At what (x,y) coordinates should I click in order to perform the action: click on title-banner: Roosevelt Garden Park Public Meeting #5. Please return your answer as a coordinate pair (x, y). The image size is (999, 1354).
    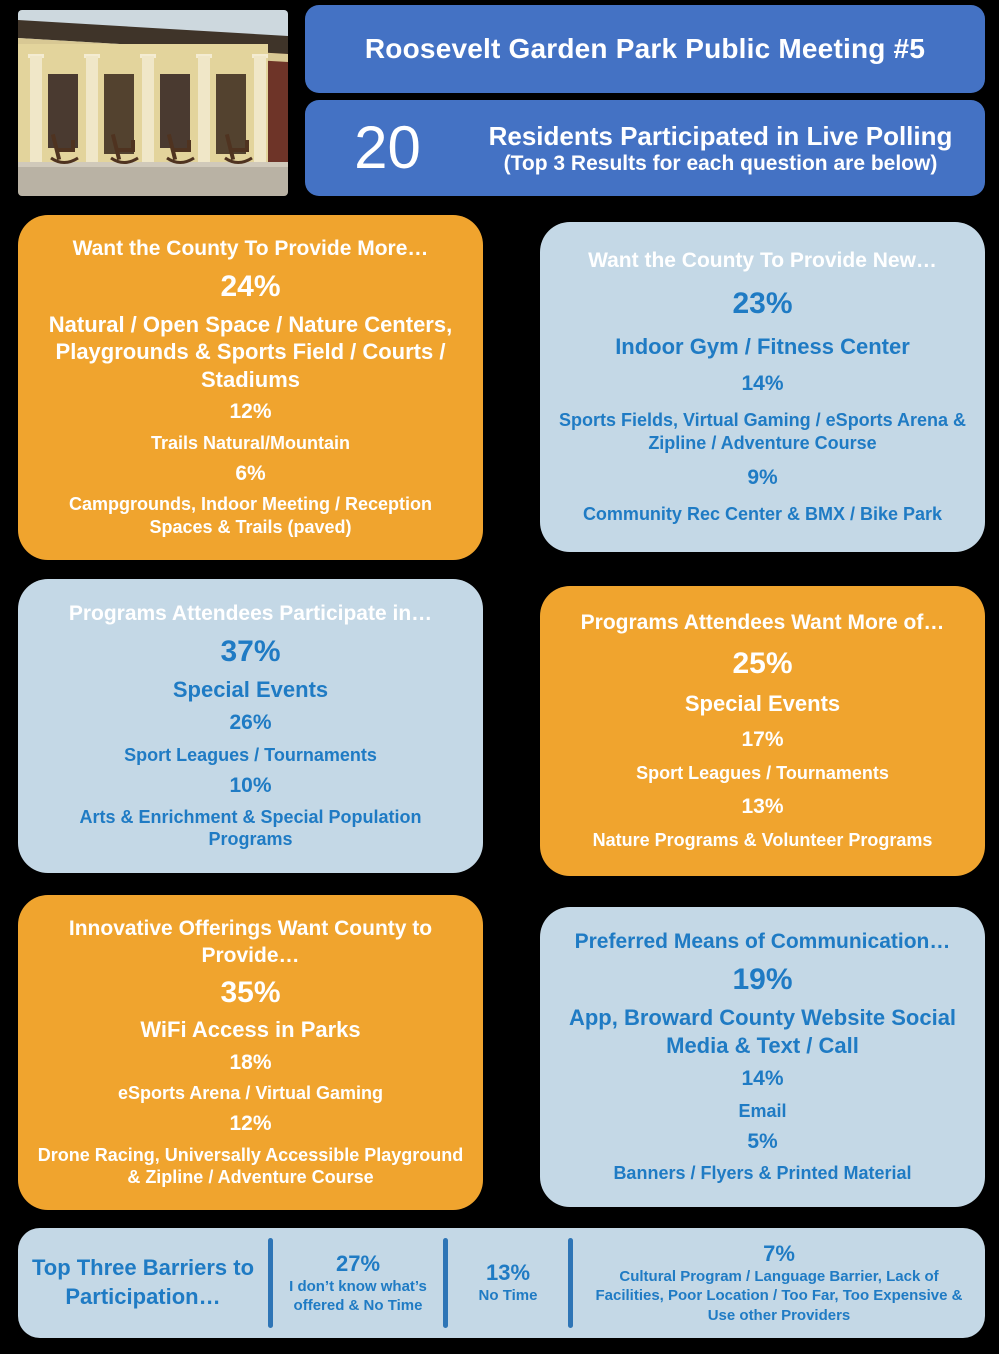
    Looking at the image, I should click on (645, 49).